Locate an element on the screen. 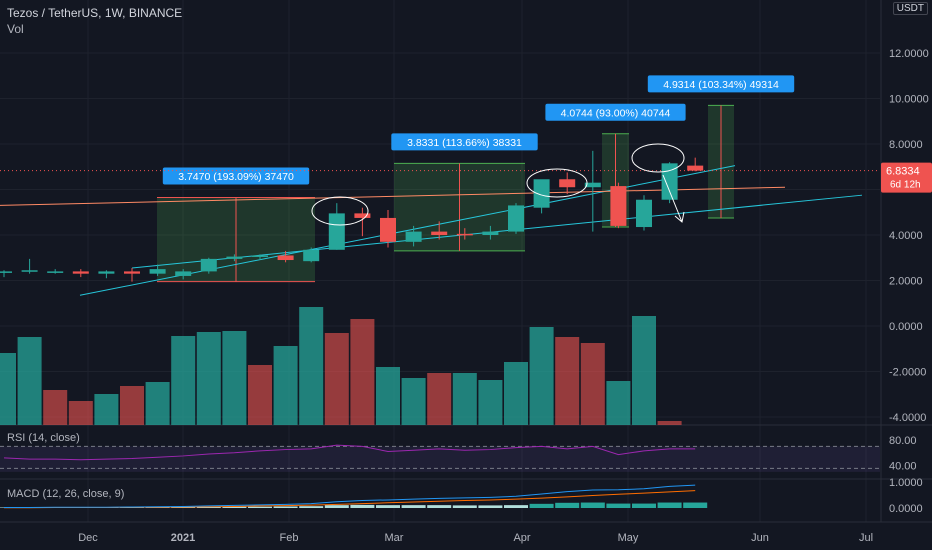 This screenshot has width=932, height=550. measure-label: 4.0744 (93.00%) 40744 is located at coordinates (616, 113).